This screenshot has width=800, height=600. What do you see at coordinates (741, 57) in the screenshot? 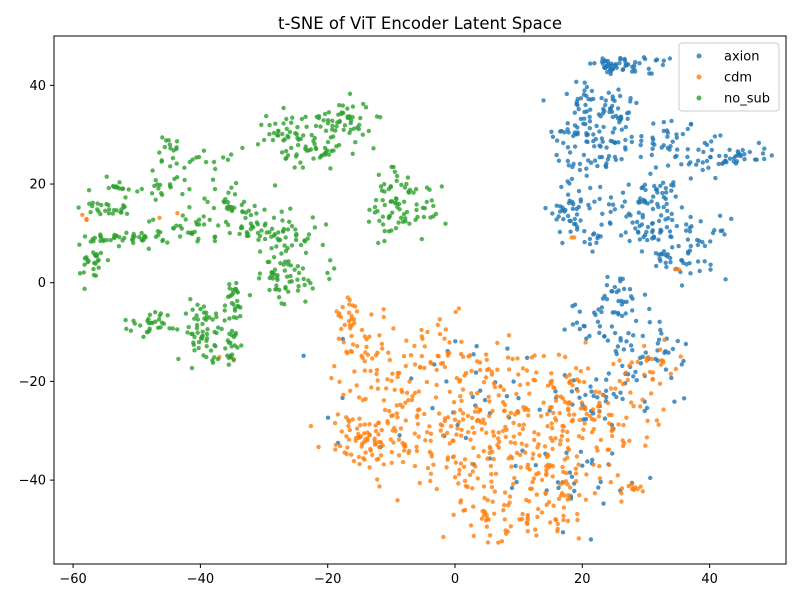
I see `legend-label-axion: axion` at bounding box center [741, 57].